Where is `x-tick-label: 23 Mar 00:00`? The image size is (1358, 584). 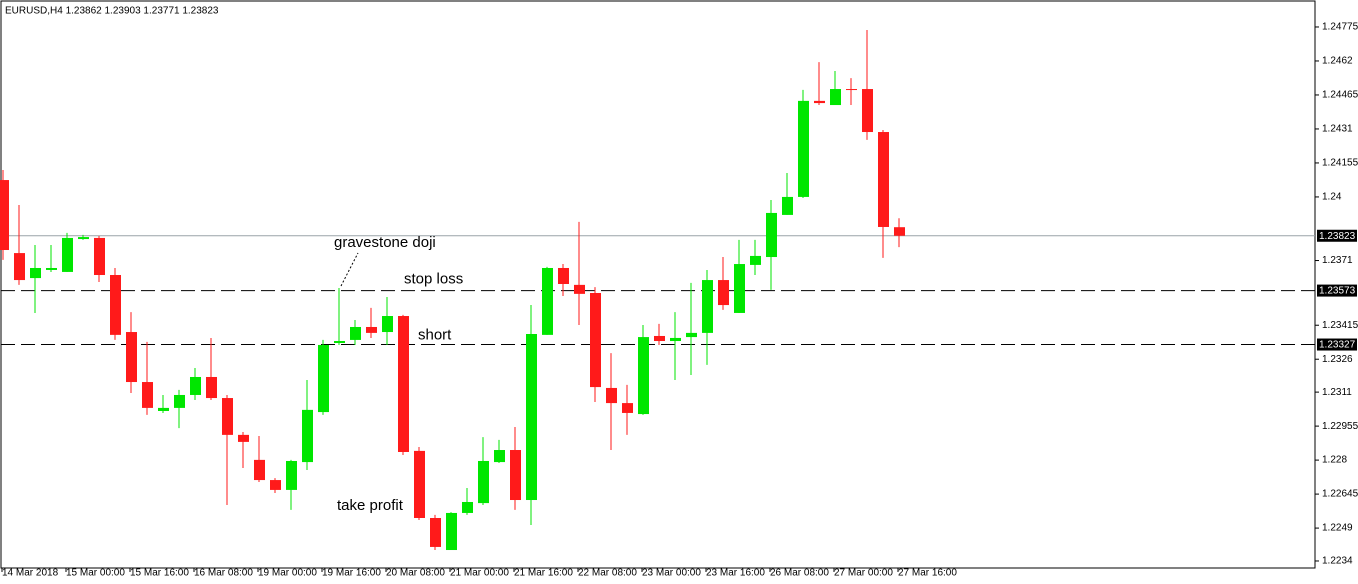
x-tick-label: 23 Mar 00:00 is located at coordinates (671, 573).